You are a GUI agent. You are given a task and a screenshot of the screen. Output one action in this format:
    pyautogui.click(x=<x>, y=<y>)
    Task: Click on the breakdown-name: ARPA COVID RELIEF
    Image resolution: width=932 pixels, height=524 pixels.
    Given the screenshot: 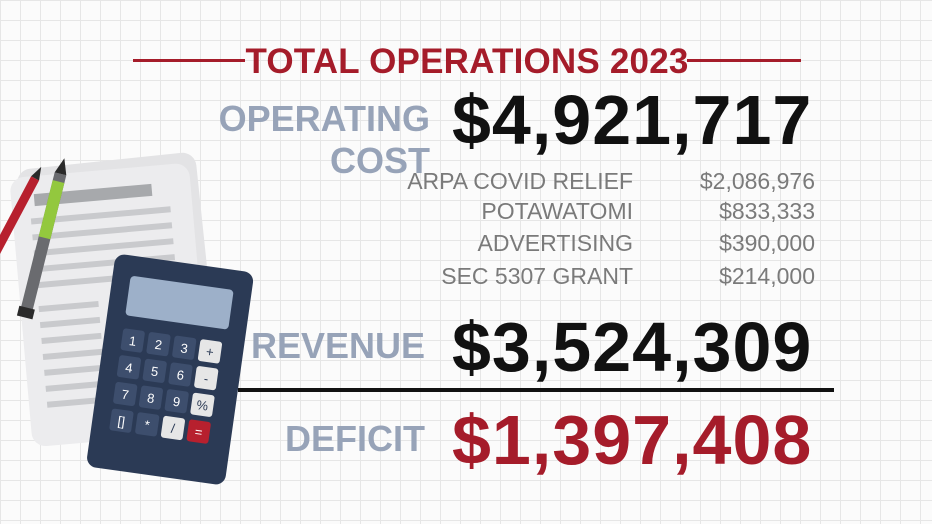 What is the action you would take?
    pyautogui.click(x=520, y=181)
    